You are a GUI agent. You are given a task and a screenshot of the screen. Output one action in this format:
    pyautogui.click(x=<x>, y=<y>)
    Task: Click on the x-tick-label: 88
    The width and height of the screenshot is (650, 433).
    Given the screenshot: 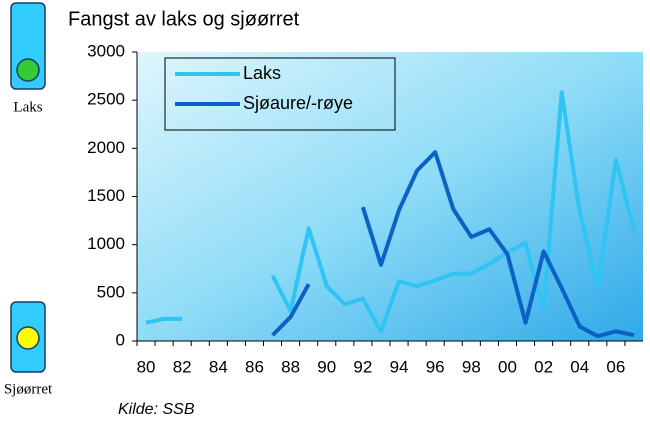 What is the action you would take?
    pyautogui.click(x=290, y=366)
    